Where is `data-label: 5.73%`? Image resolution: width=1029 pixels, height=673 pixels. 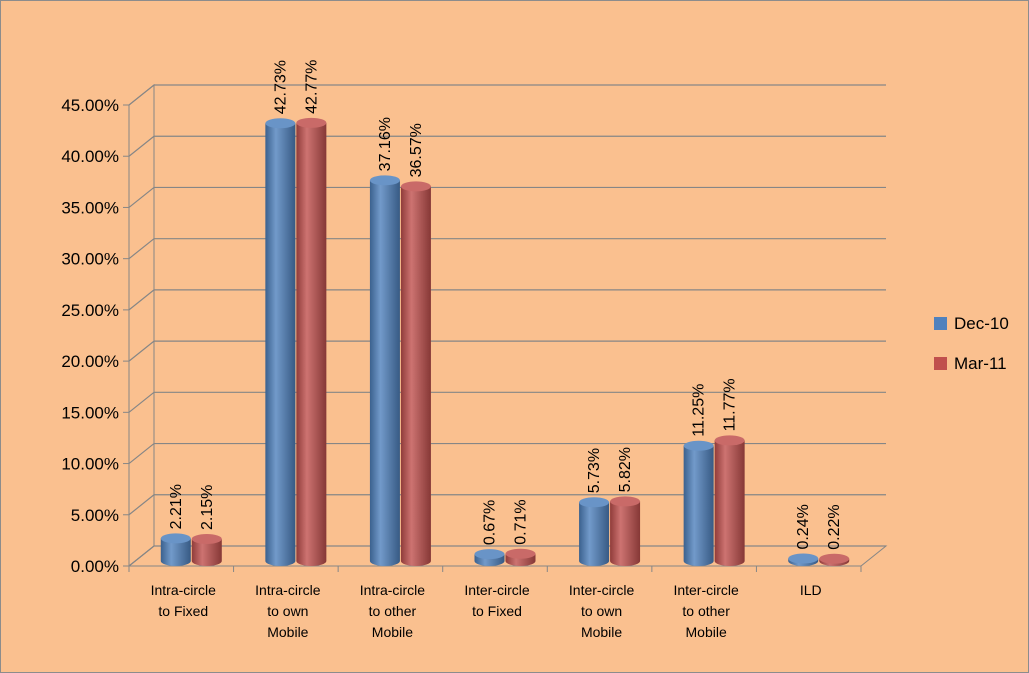 data-label: 5.73% is located at coordinates (594, 470).